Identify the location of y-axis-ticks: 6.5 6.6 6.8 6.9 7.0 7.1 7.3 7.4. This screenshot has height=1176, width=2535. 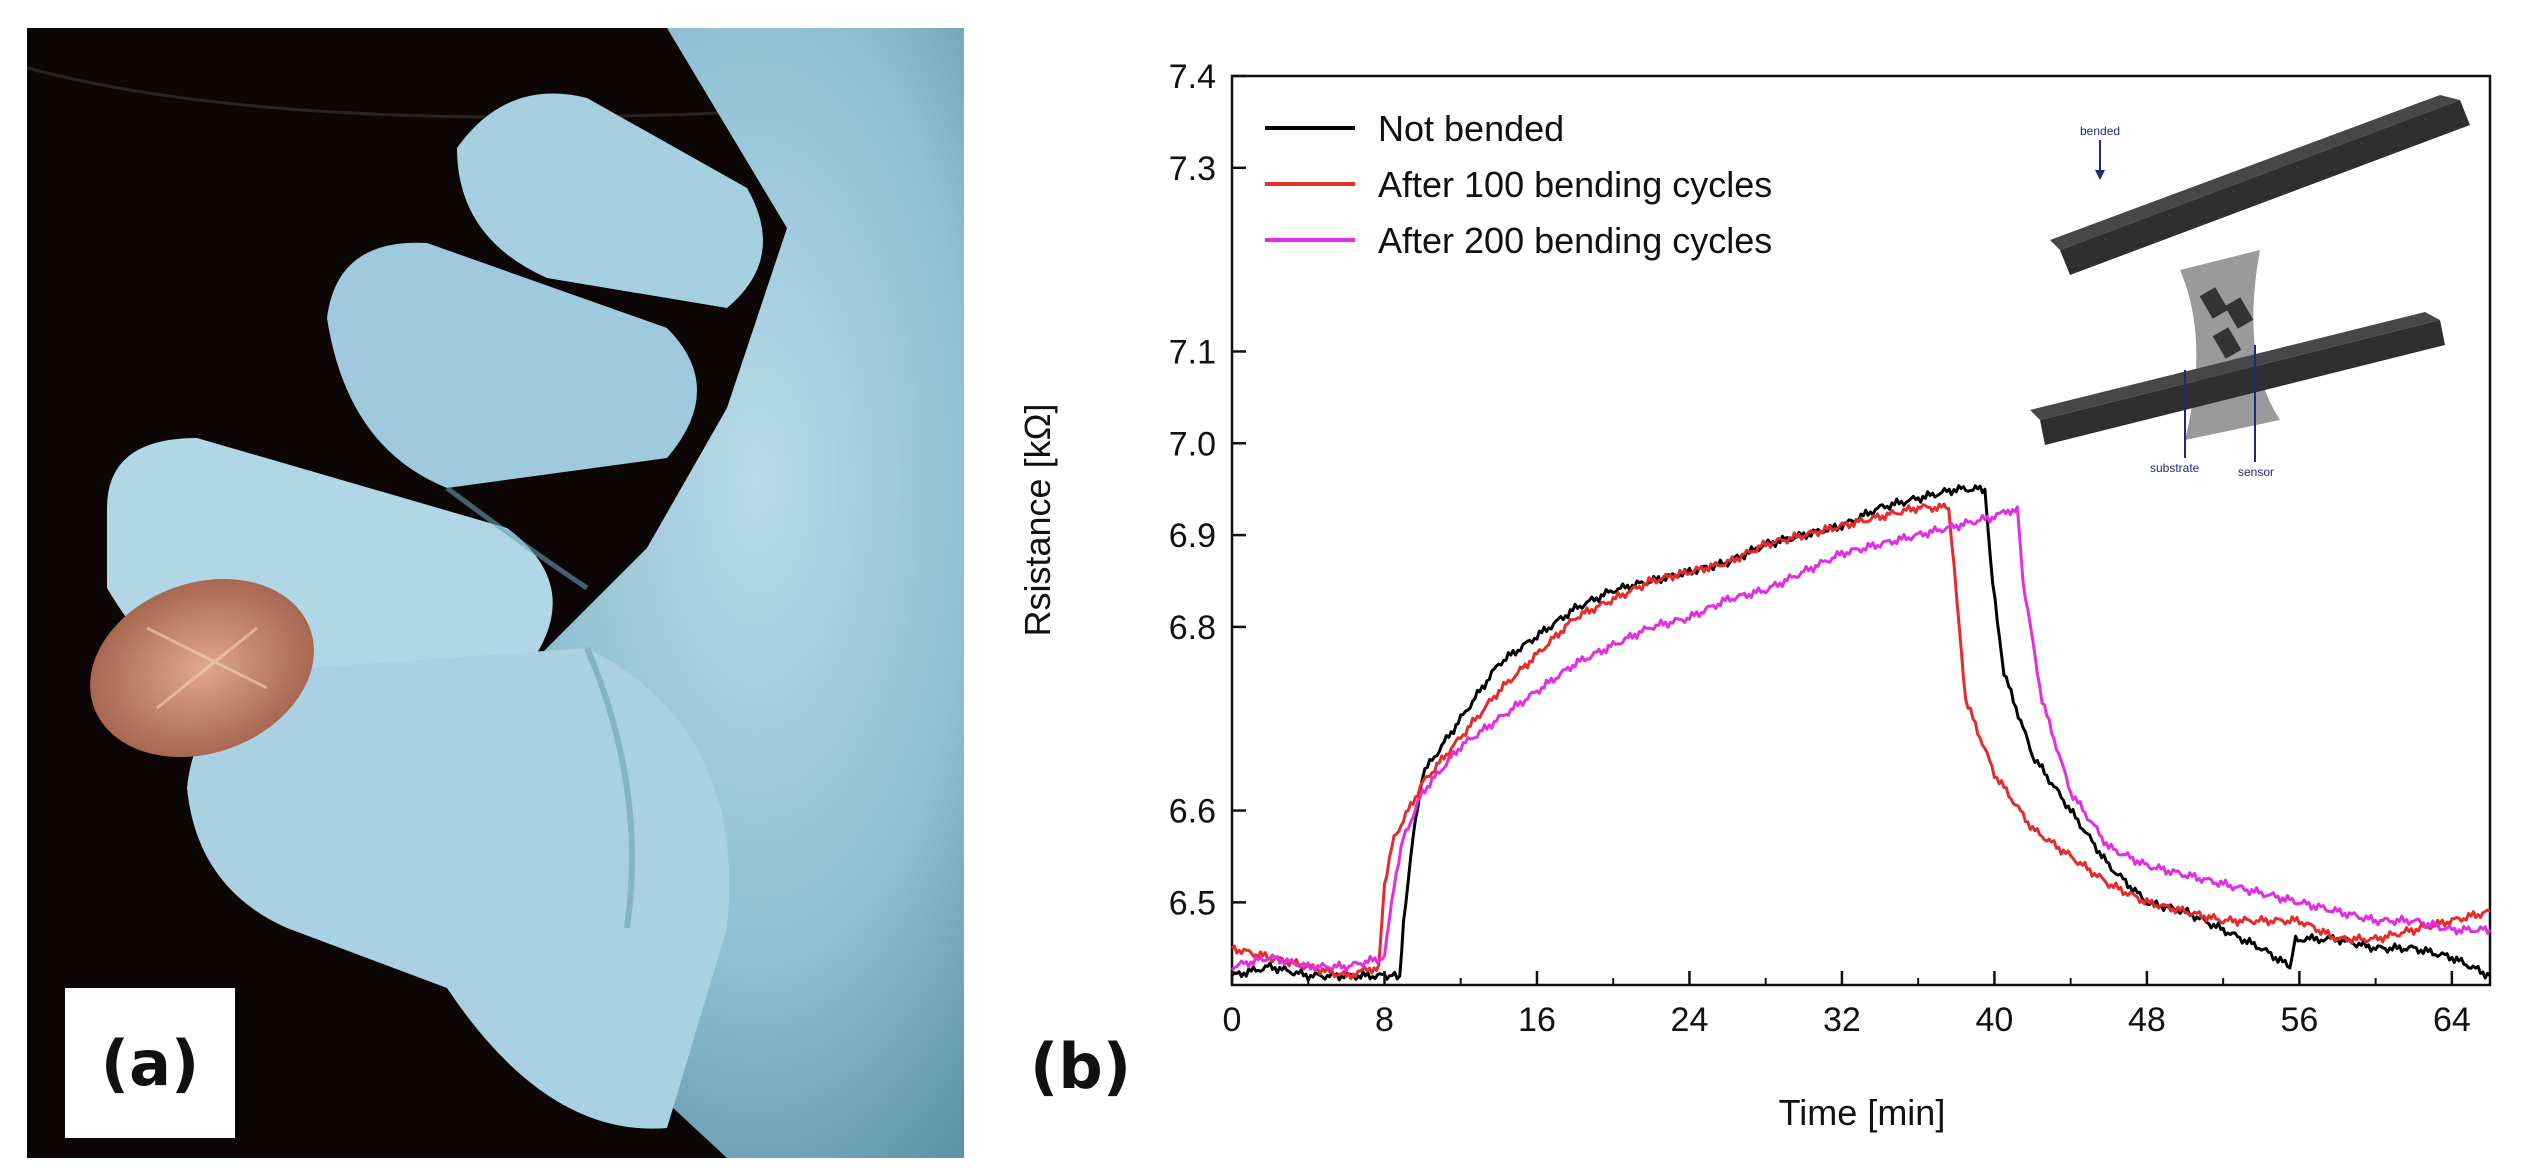
(1207, 490).